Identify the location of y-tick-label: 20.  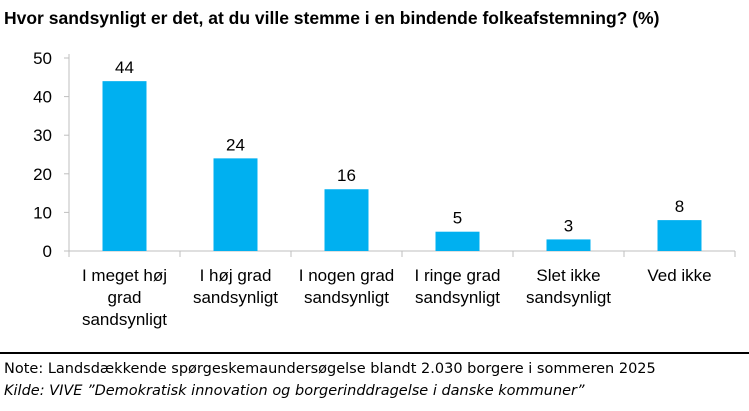
(42, 174).